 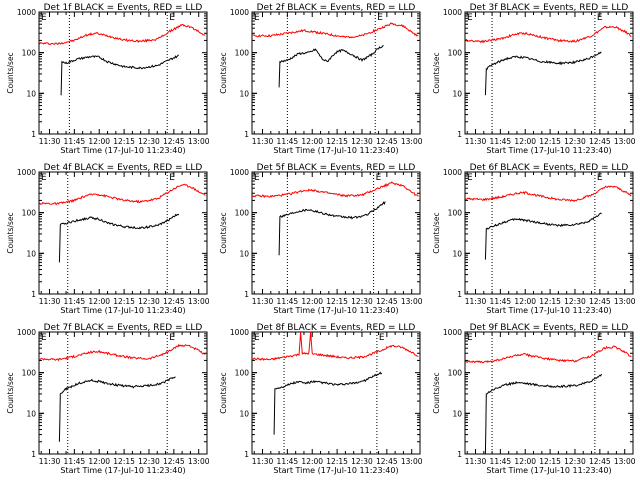 I want to click on chart-title: Det 3f BLACK = Events, RED = LLD, so click(x=549, y=8).